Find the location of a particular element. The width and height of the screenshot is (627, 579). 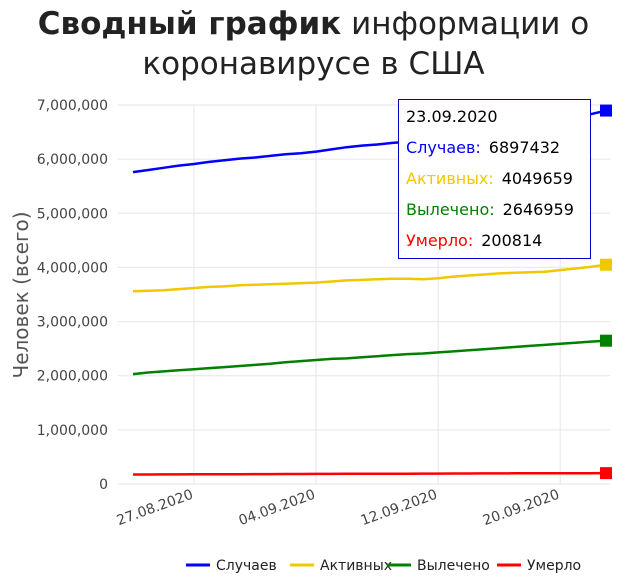

tooltip-value-deaths: 200814 is located at coordinates (512, 240).